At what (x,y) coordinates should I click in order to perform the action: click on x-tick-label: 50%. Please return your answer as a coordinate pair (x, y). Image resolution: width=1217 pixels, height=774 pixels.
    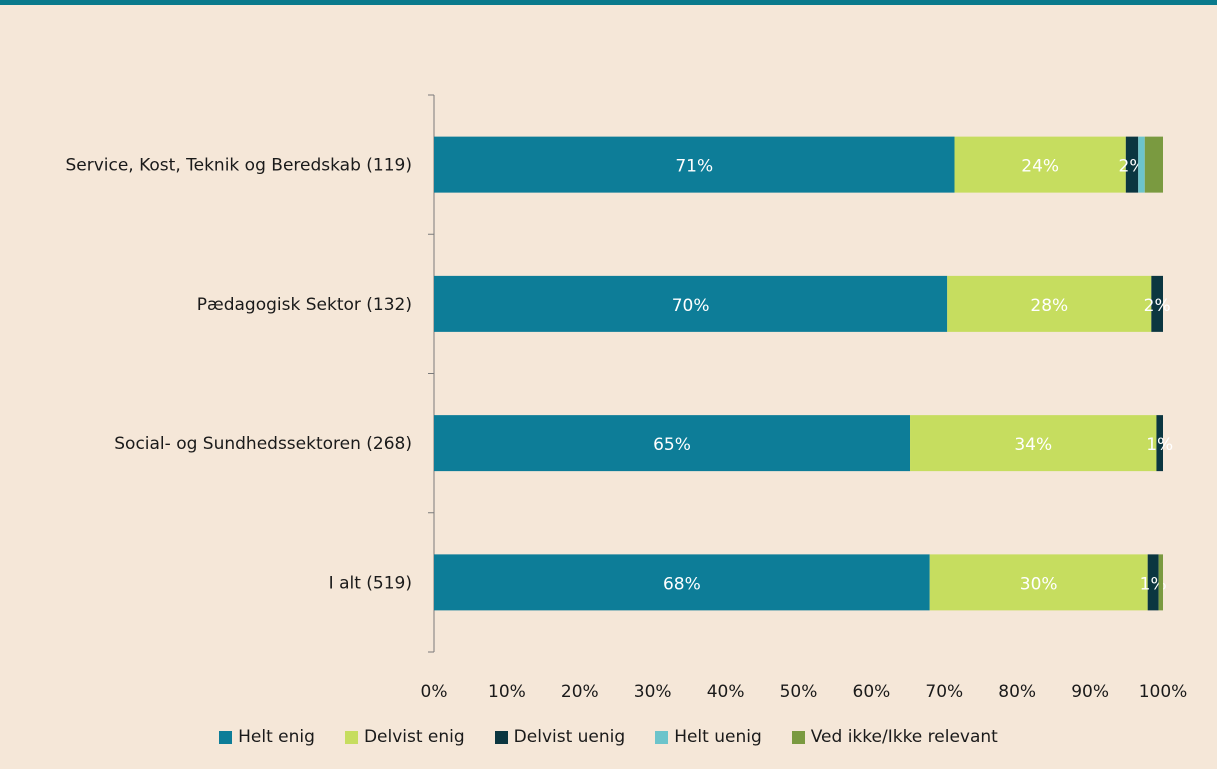
    Looking at the image, I should click on (799, 692).